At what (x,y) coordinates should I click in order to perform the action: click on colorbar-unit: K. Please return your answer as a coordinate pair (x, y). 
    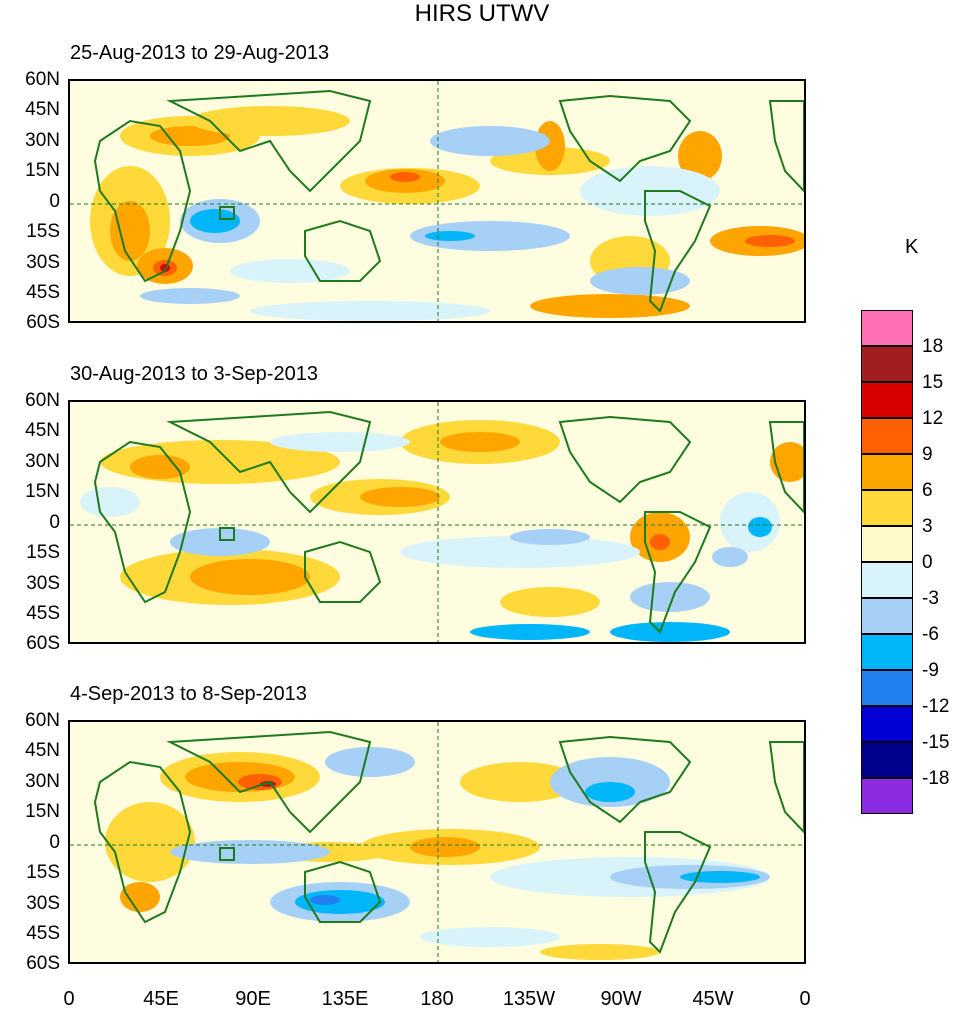
    Looking at the image, I should click on (912, 247).